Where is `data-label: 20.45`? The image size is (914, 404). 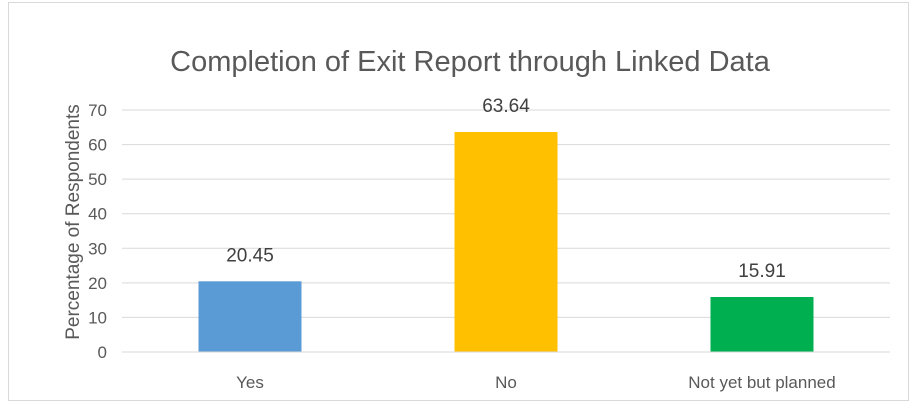
data-label: 20.45 is located at coordinates (250, 255).